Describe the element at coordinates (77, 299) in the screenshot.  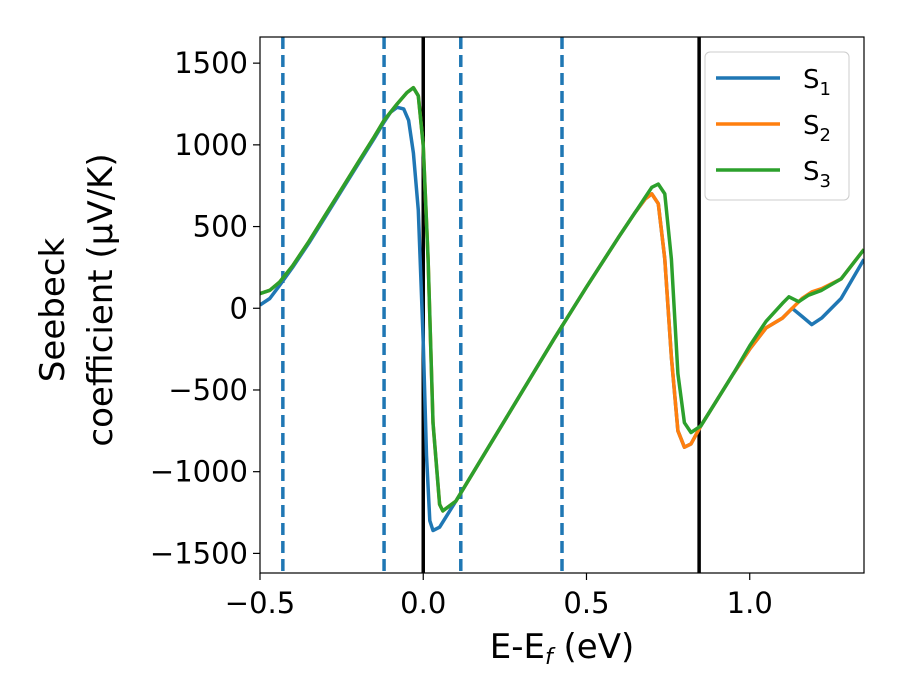
I see `y-axis-label: Seebeck coefficient (μV/K)` at that location.